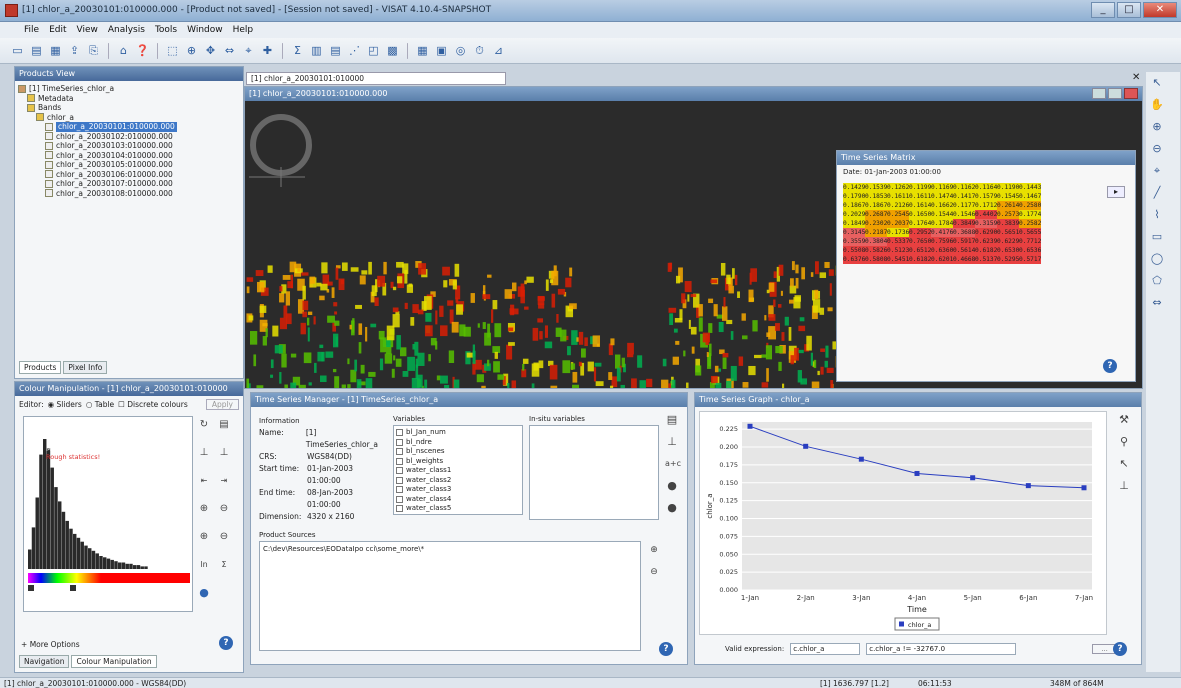 This screenshot has width=1181, height=688. I want to click on layer-add-icon: ●, so click(672, 507).